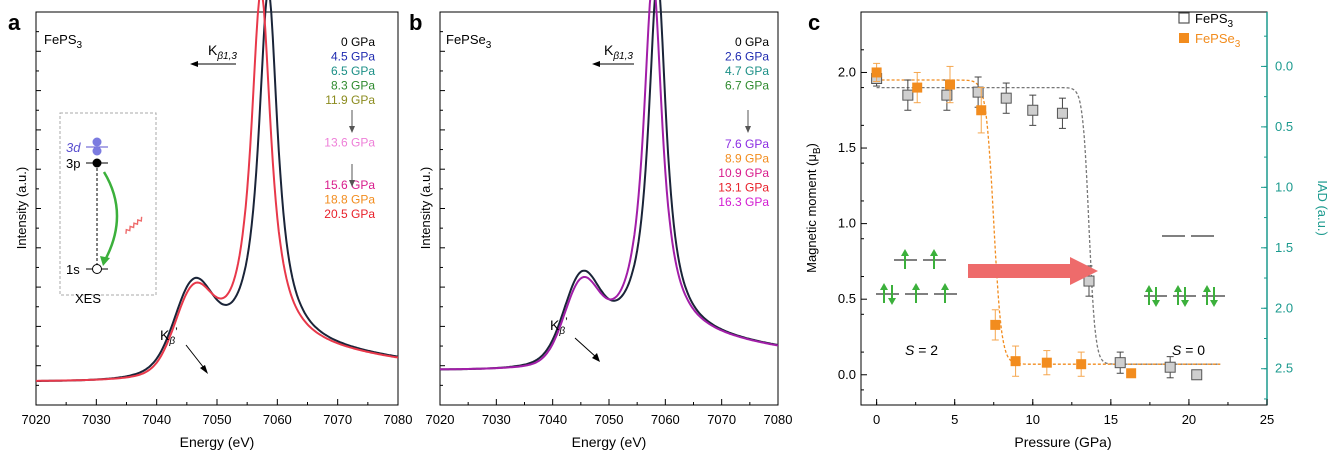  I want to click on legend-entry: 6.7 GPa, so click(747, 86).